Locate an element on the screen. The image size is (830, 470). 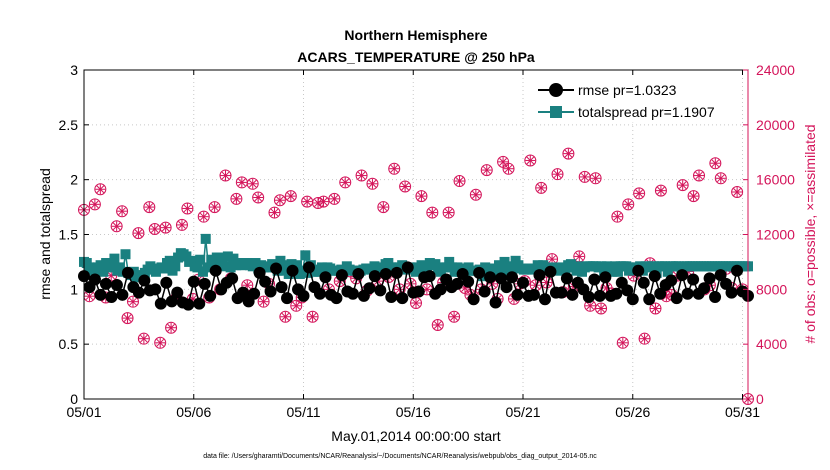
x-tick-label: 05/01 is located at coordinates (83, 412).